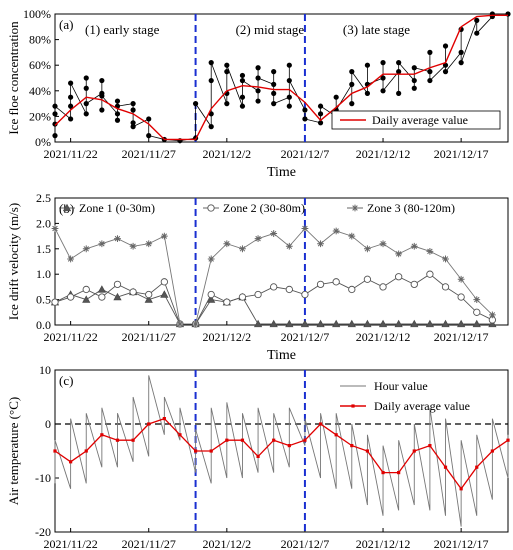 This screenshot has height=550, width=513. Describe the element at coordinates (40, 65) in the screenshot. I see `y-tick-label: 60%` at that location.